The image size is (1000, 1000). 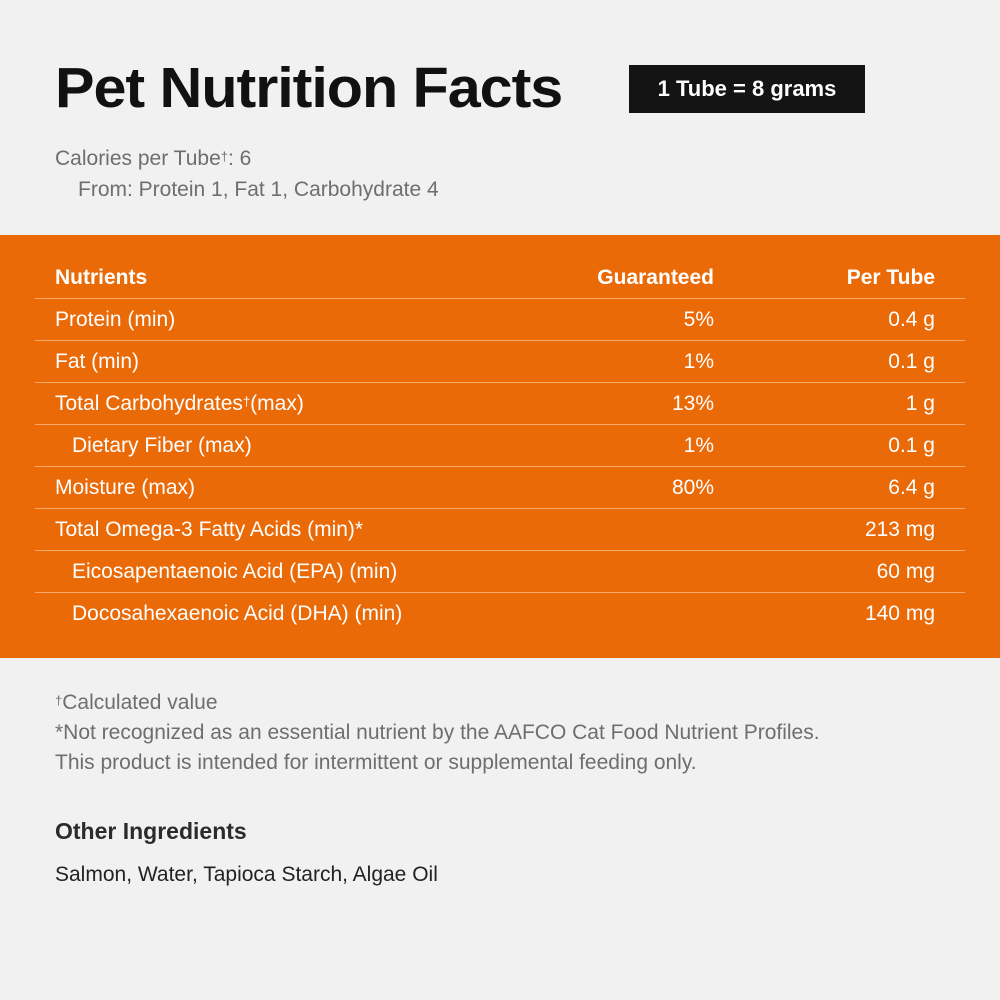 I want to click on table-row: Dietary Fiber (max) 1% 0.1 g, so click(x=500, y=446).